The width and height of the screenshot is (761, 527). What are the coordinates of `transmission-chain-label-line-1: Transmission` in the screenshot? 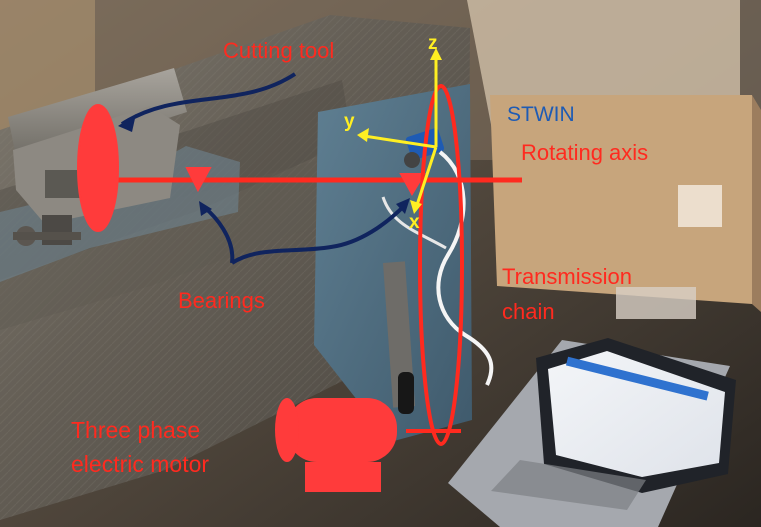 It's located at (567, 276).